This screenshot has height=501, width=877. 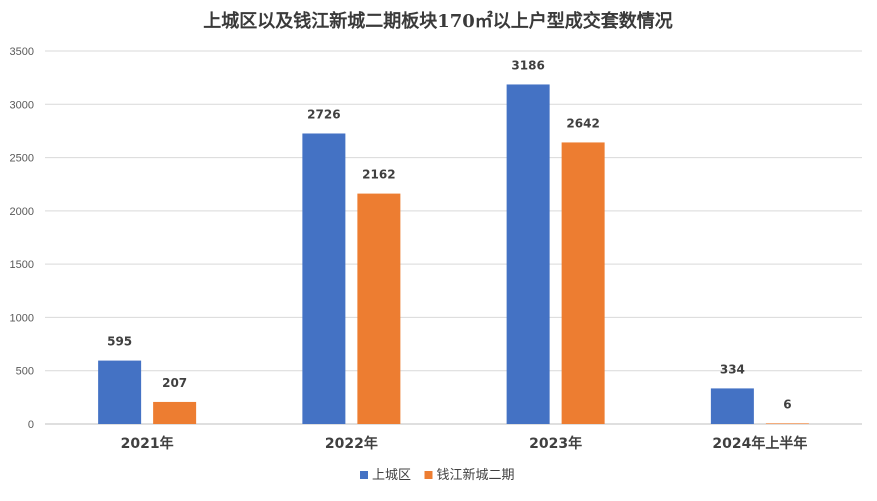 I want to click on y-tick-label: 3000, so click(x=22, y=105).